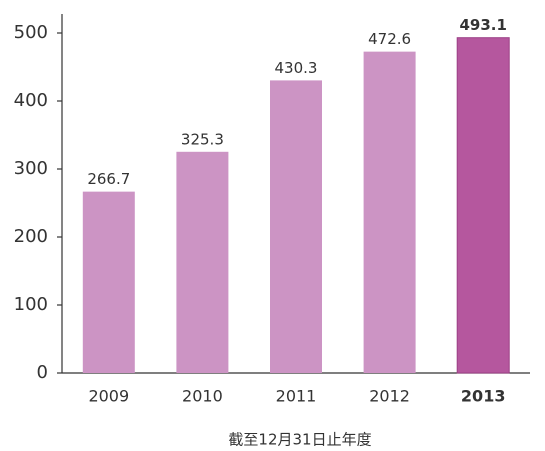  What do you see at coordinates (108, 396) in the screenshot?
I see `x-tick-label: 2009` at bounding box center [108, 396].